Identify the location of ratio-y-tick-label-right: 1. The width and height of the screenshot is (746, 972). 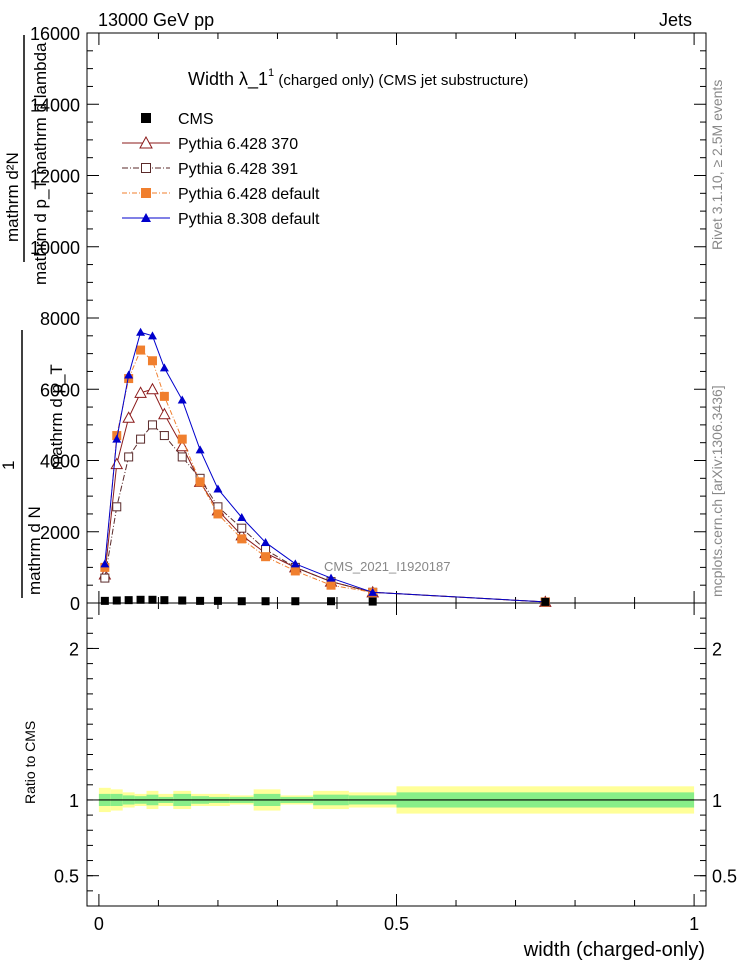
(717, 801).